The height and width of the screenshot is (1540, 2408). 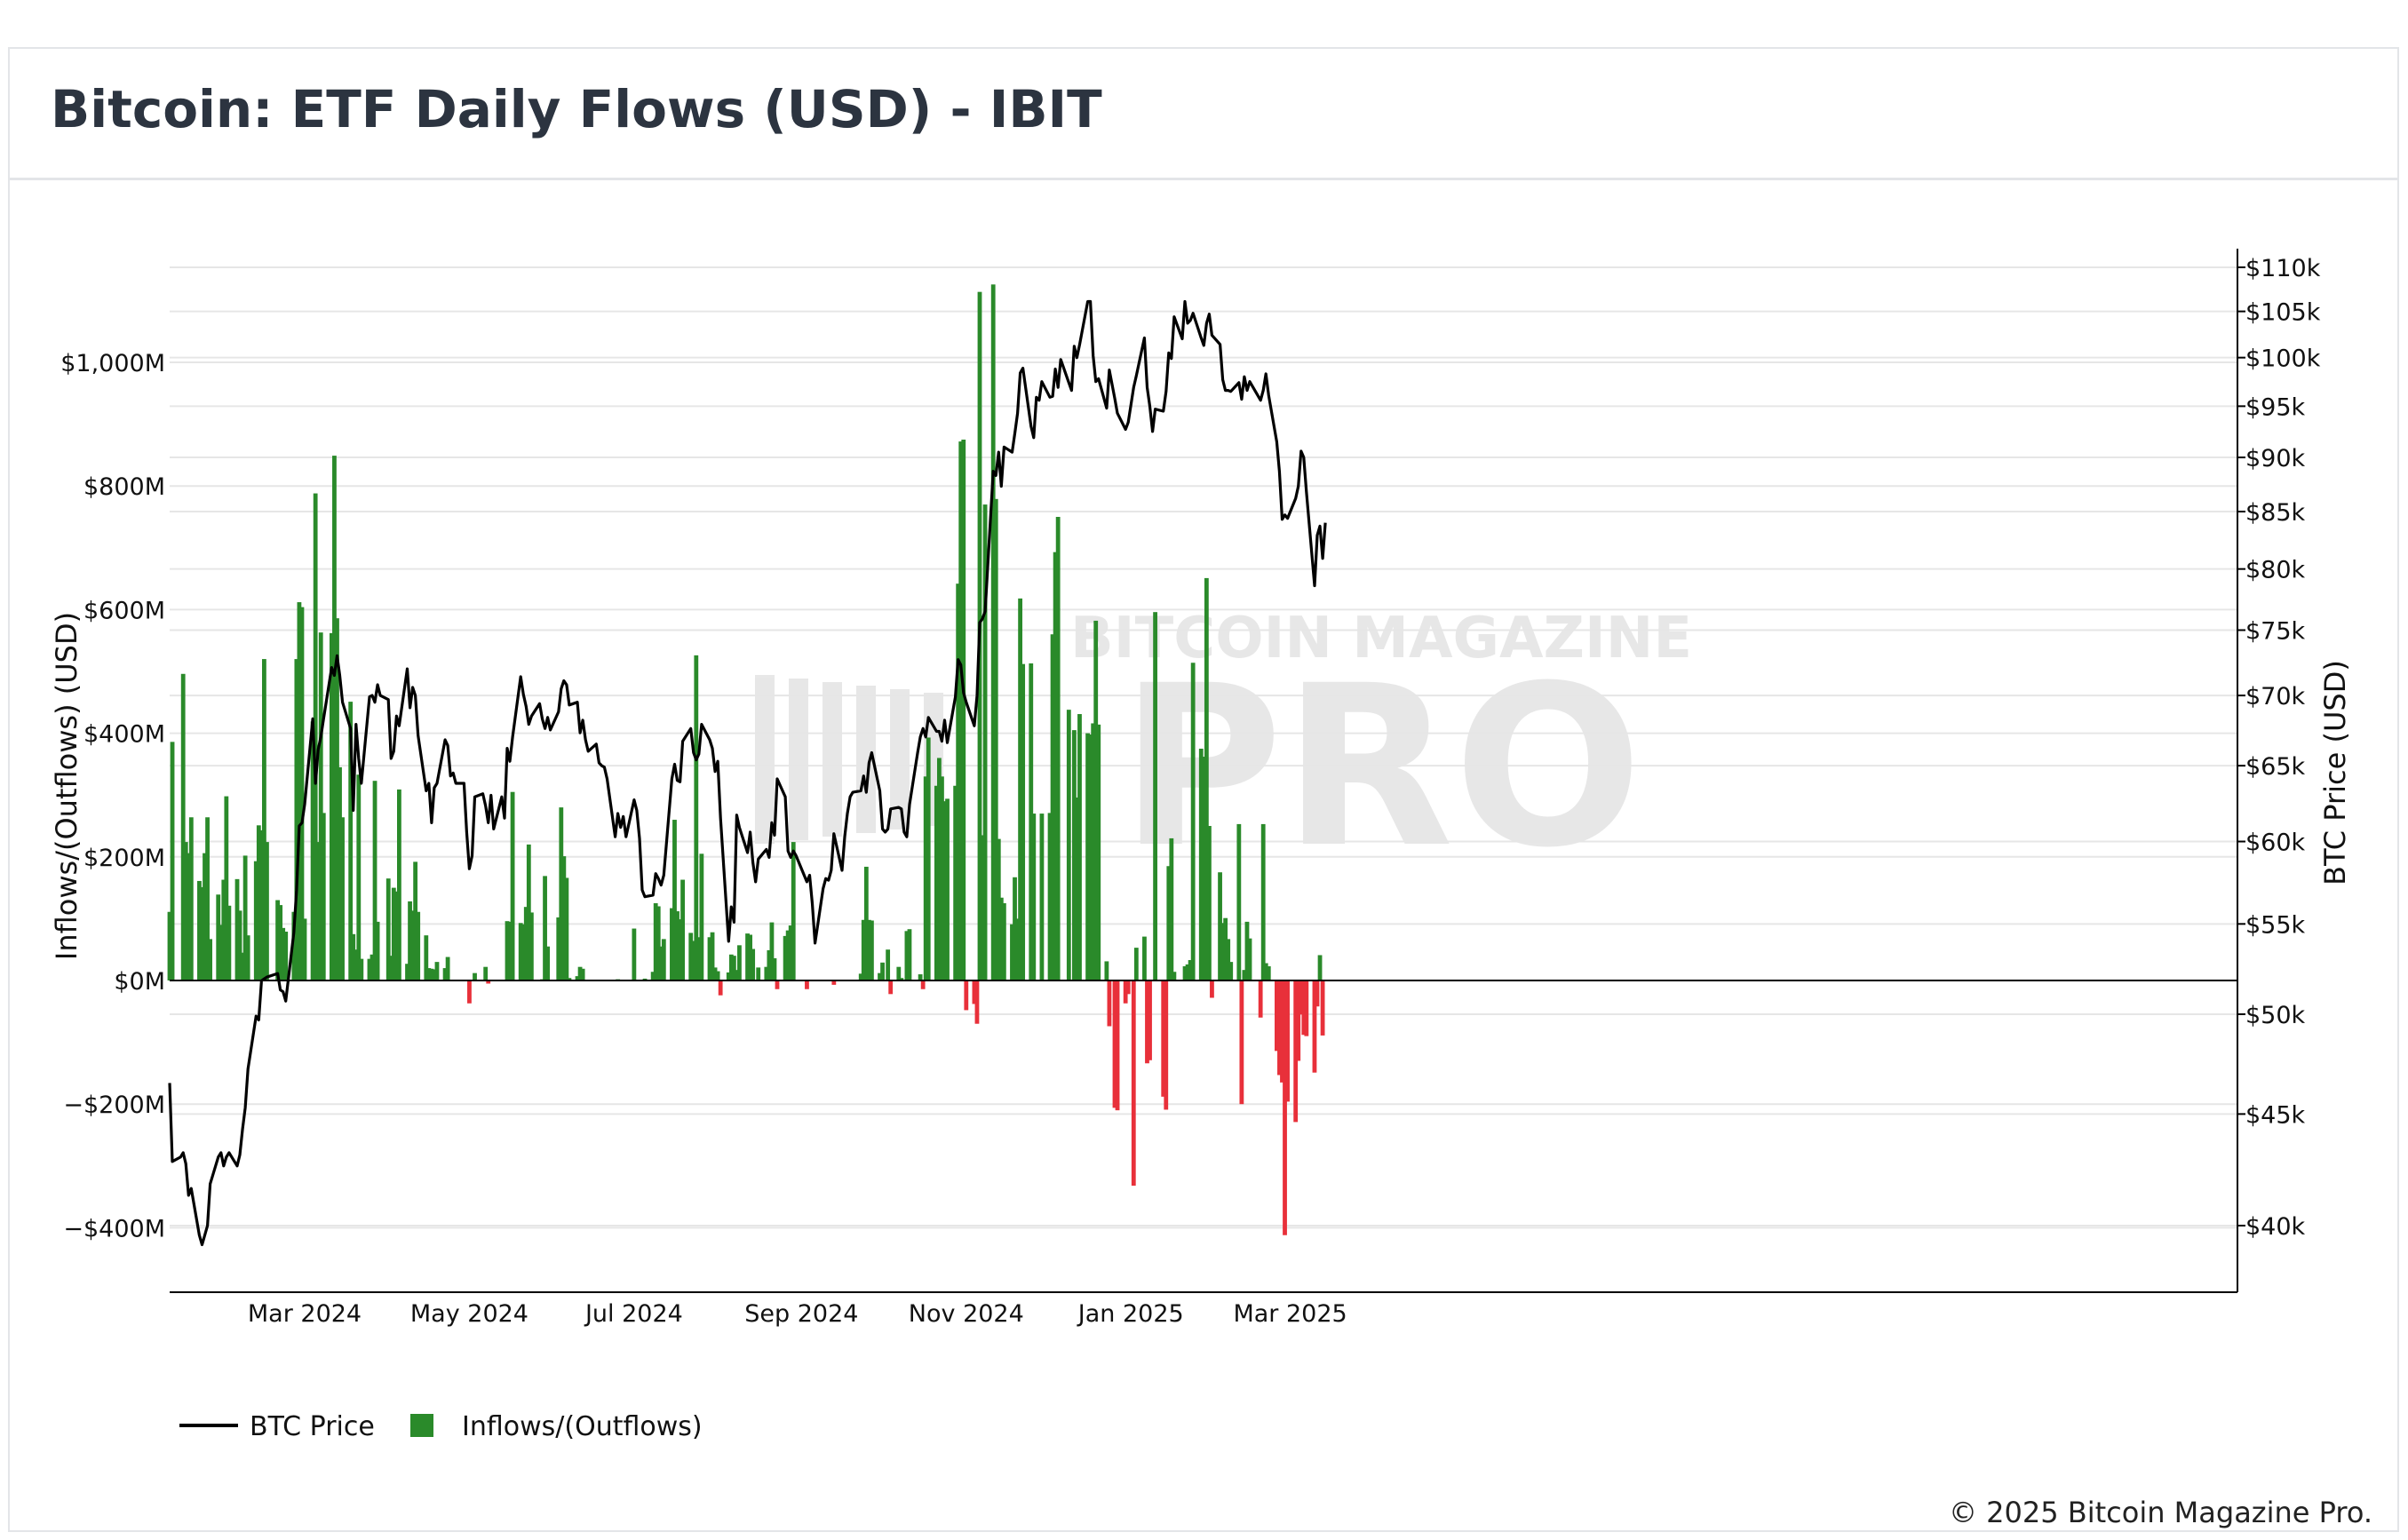 What do you see at coordinates (2275, 767) in the screenshot?
I see `right-tick-label: $65k` at bounding box center [2275, 767].